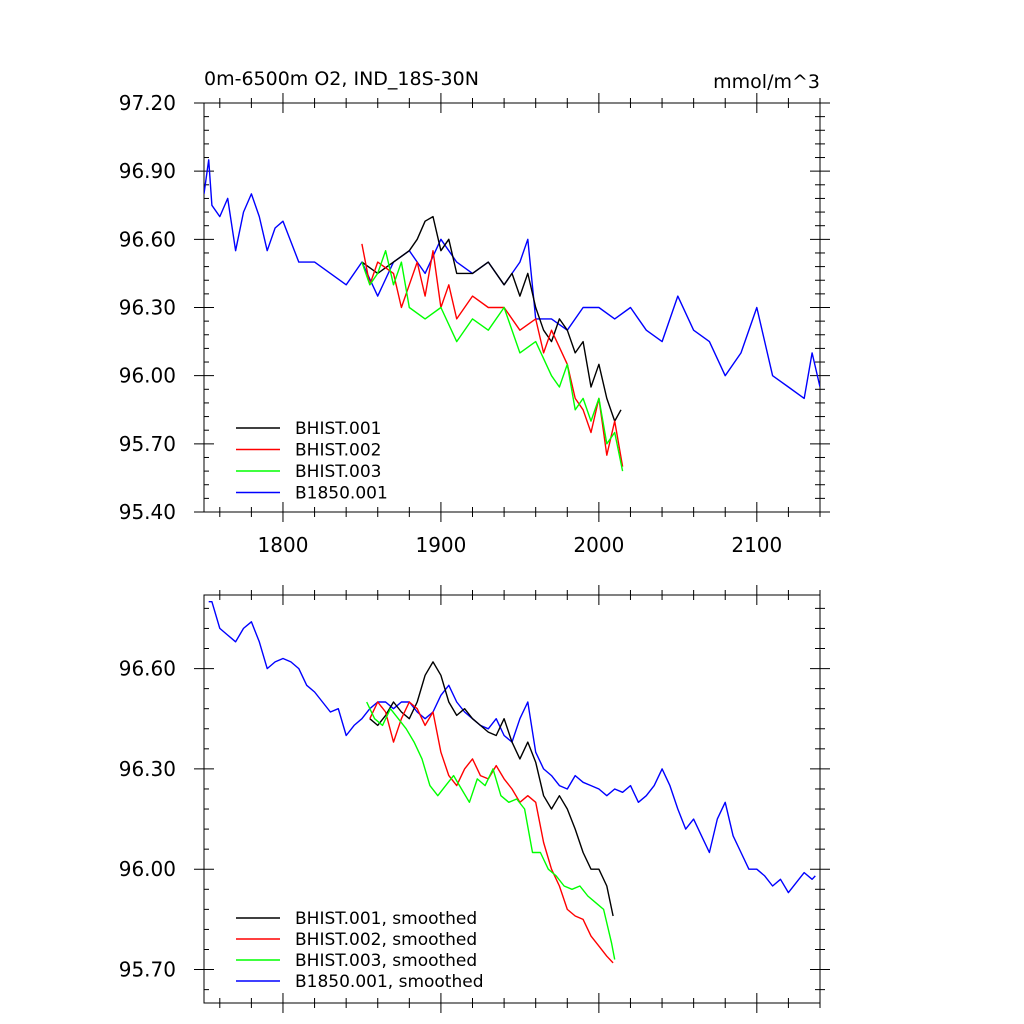  What do you see at coordinates (766, 82) in the screenshot?
I see `units-label: mmol/m^3` at bounding box center [766, 82].